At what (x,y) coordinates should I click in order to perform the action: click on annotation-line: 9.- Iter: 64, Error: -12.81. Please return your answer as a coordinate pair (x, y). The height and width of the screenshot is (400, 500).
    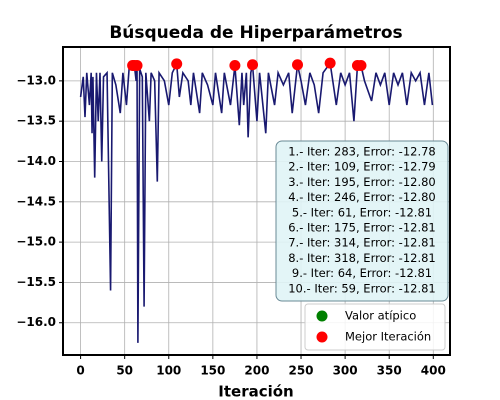
    Looking at the image, I should click on (362, 273).